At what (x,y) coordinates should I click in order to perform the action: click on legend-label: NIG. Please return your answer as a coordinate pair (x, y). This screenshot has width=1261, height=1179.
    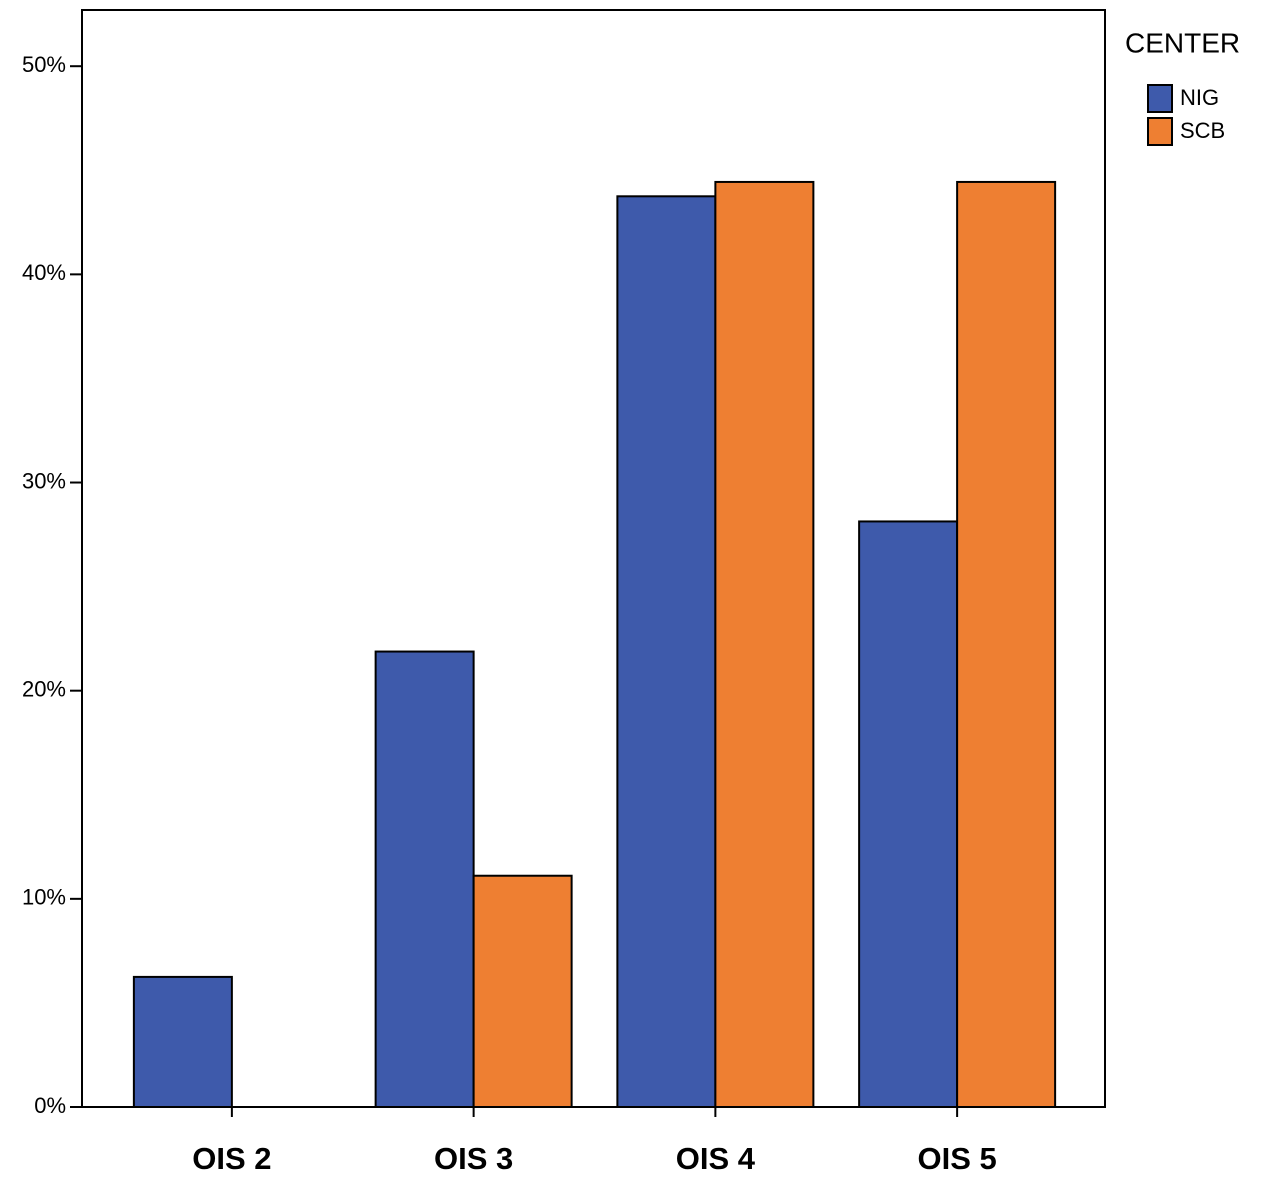
    Looking at the image, I should click on (1199, 97).